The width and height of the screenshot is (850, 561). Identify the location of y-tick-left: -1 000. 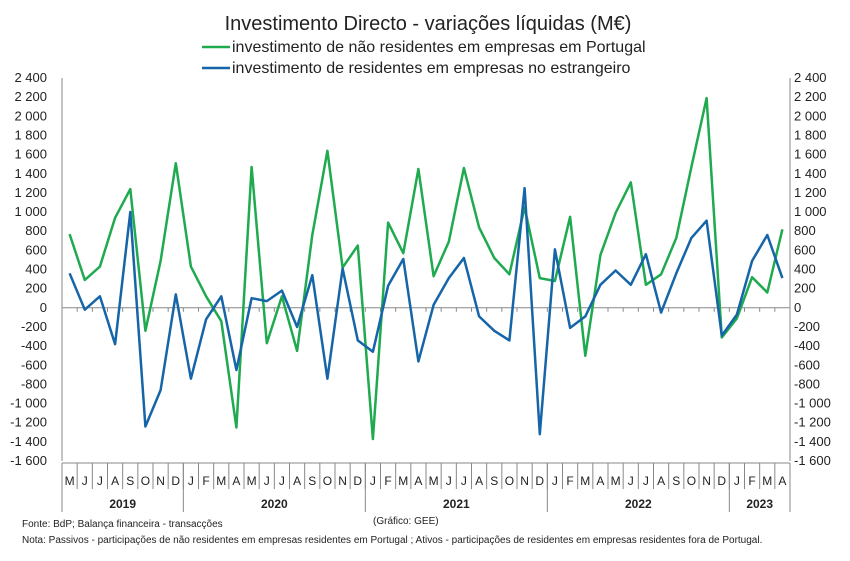
(28, 403).